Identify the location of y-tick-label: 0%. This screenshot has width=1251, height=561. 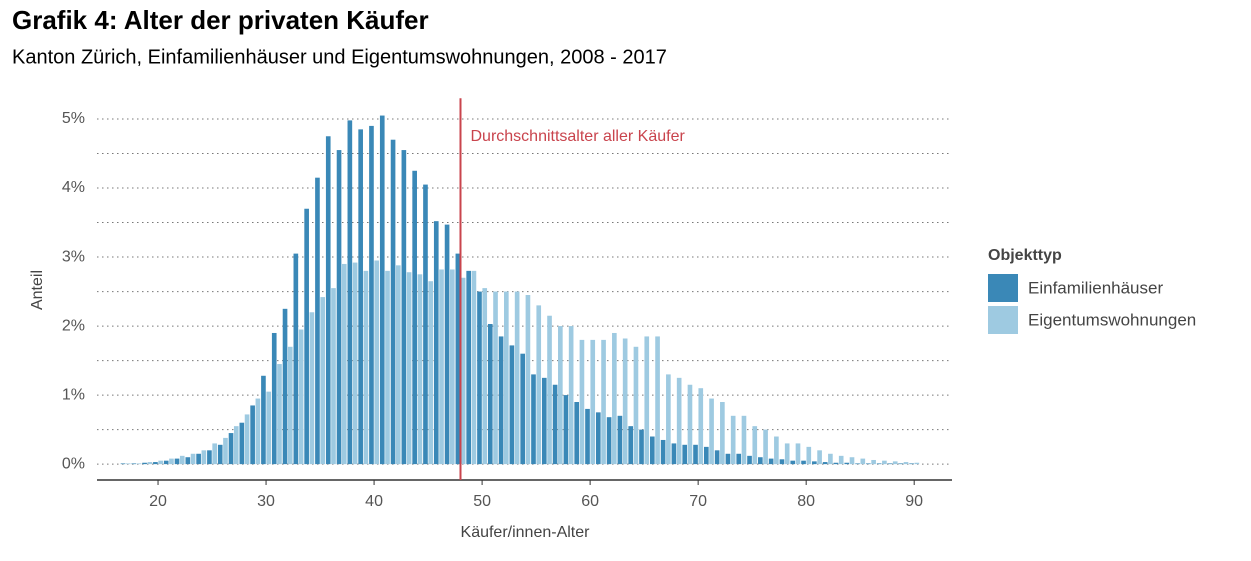
(73, 463).